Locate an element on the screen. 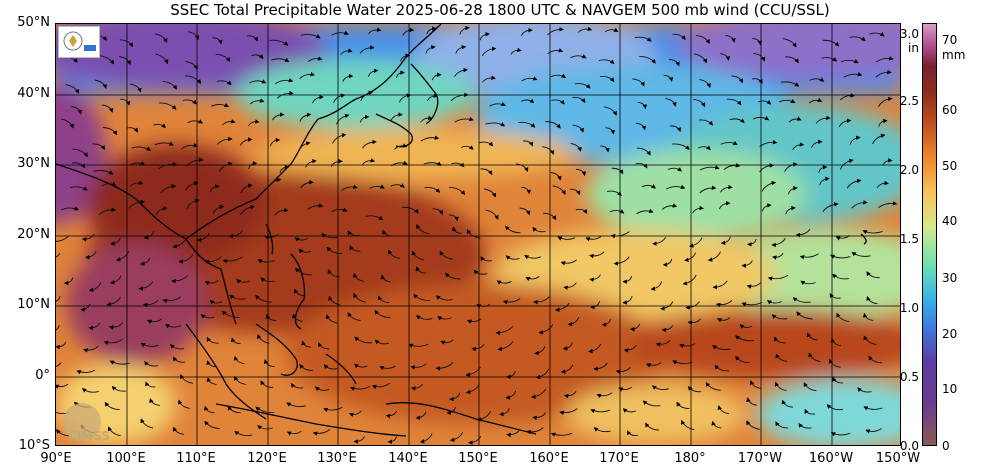 Image resolution: width=1000 pixels, height=470 pixels. lon-label-180: 180° is located at coordinates (690, 458).